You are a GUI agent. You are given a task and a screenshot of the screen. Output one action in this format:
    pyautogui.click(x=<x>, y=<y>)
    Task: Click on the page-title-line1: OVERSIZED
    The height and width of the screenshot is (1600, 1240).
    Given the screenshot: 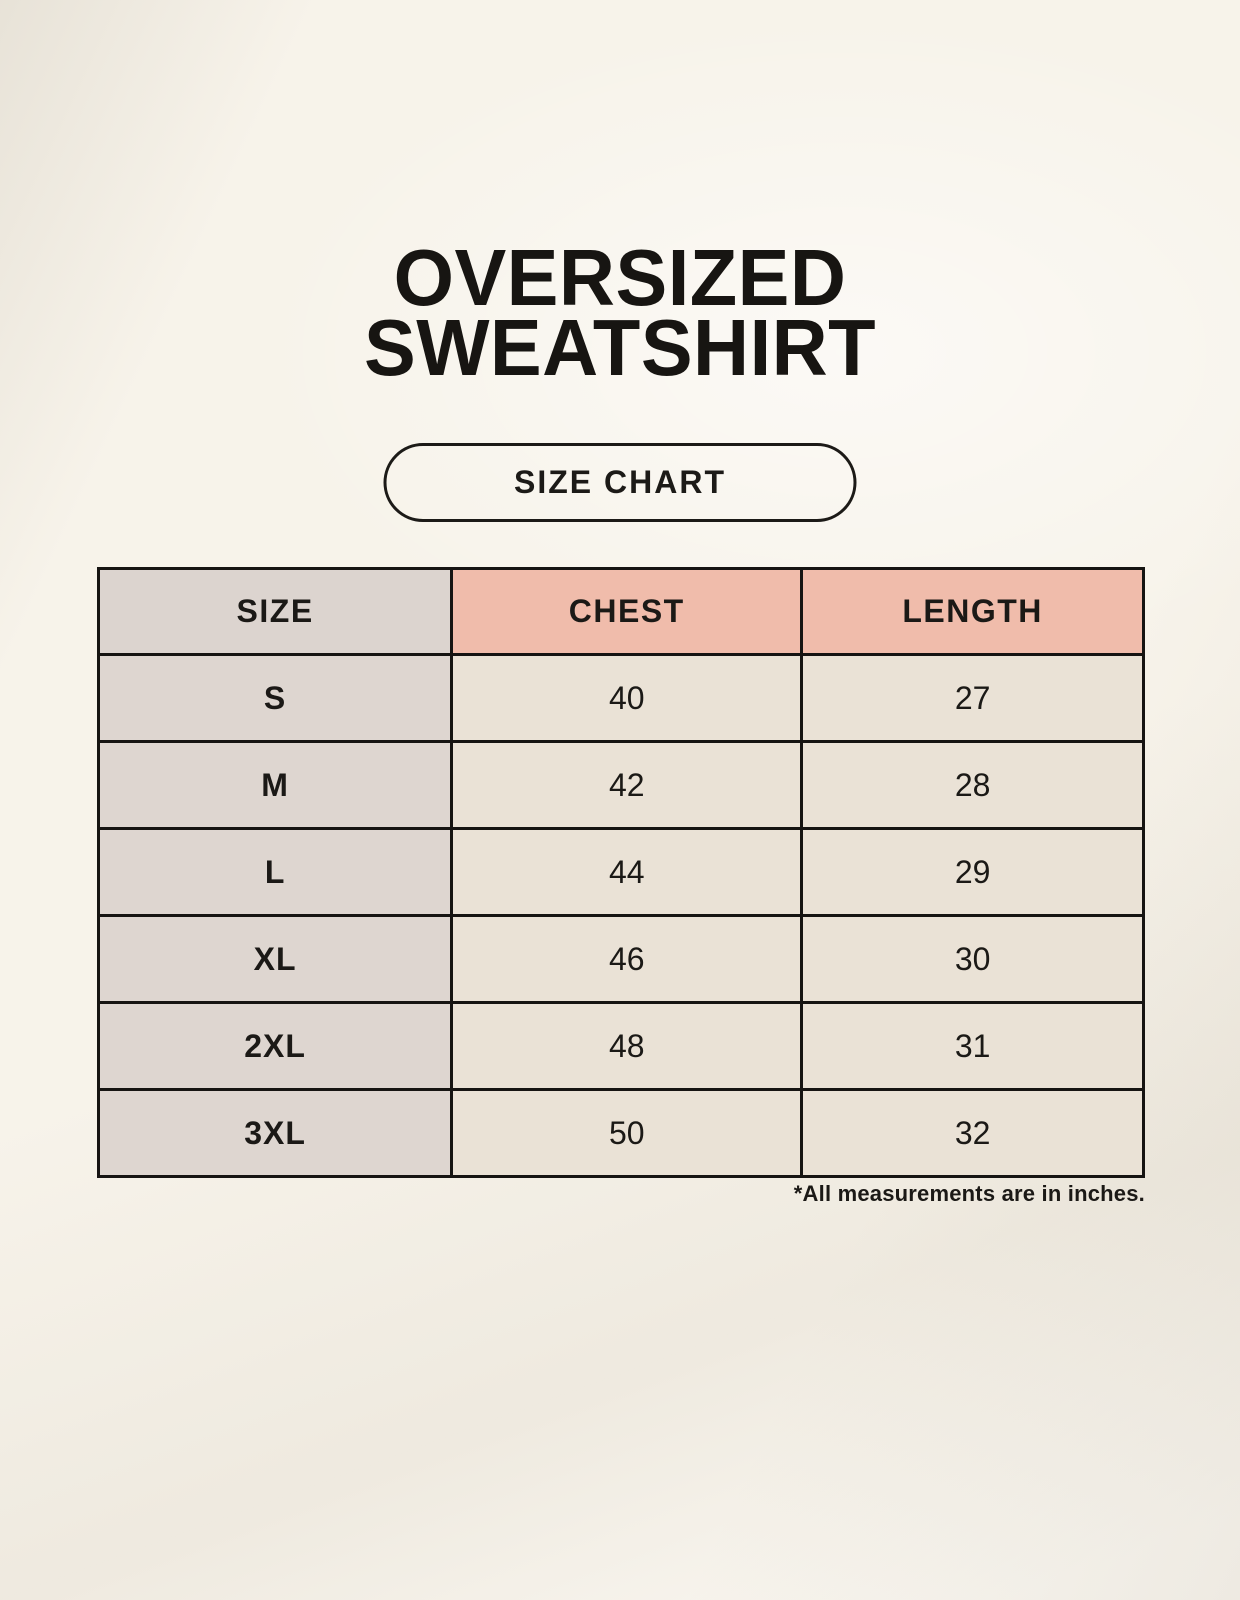 What is the action you would take?
    pyautogui.click(x=620, y=277)
    